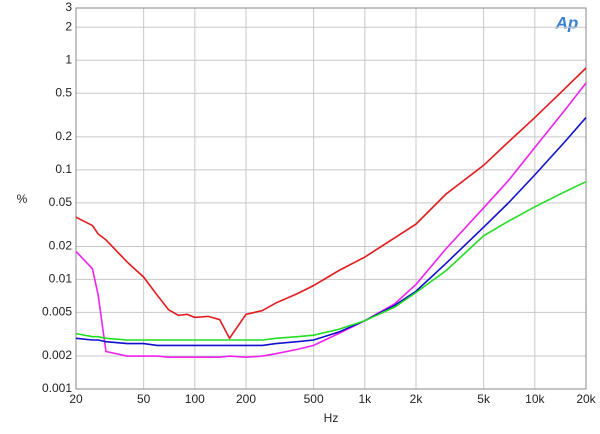 The width and height of the screenshot is (600, 434). I want to click on y-axis-label: %, so click(22, 199).